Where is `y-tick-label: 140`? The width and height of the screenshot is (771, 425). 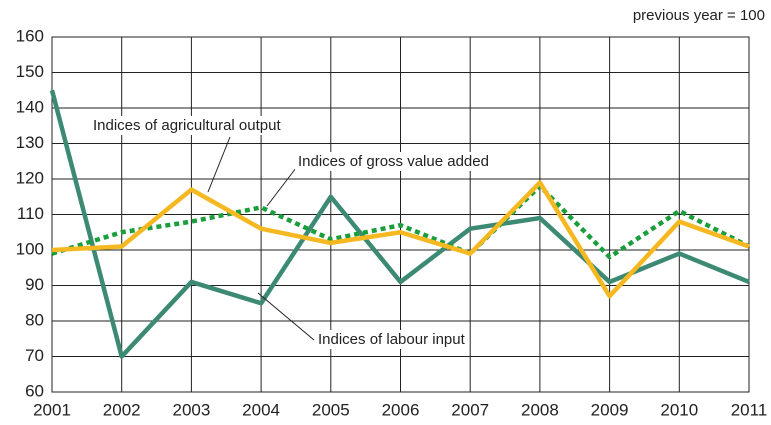
y-tick-label: 140 is located at coordinates (30, 106).